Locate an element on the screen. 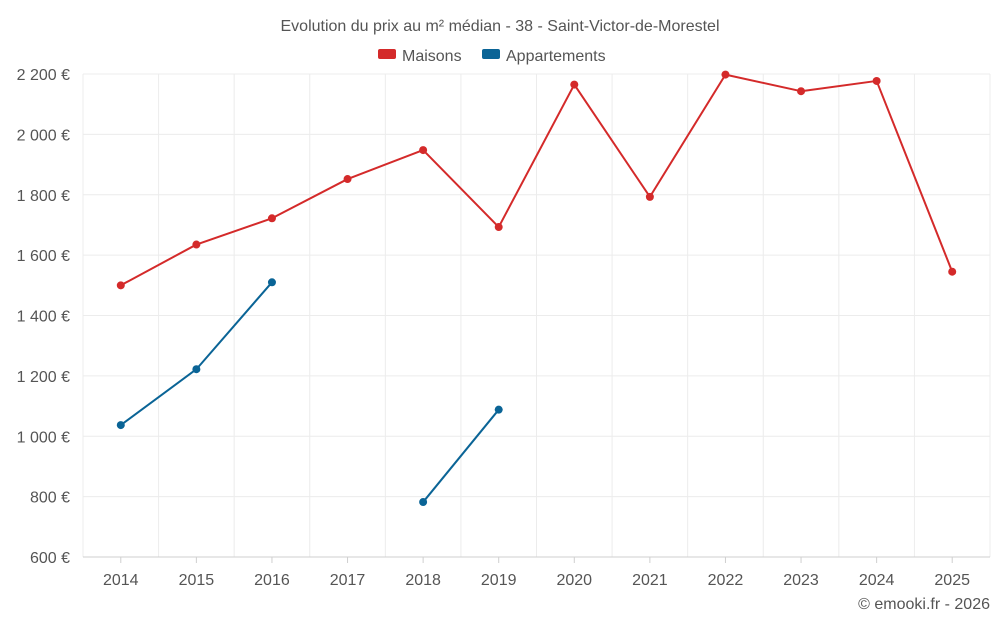 The height and width of the screenshot is (625, 1000). x-tick-label: 2022 is located at coordinates (726, 580).